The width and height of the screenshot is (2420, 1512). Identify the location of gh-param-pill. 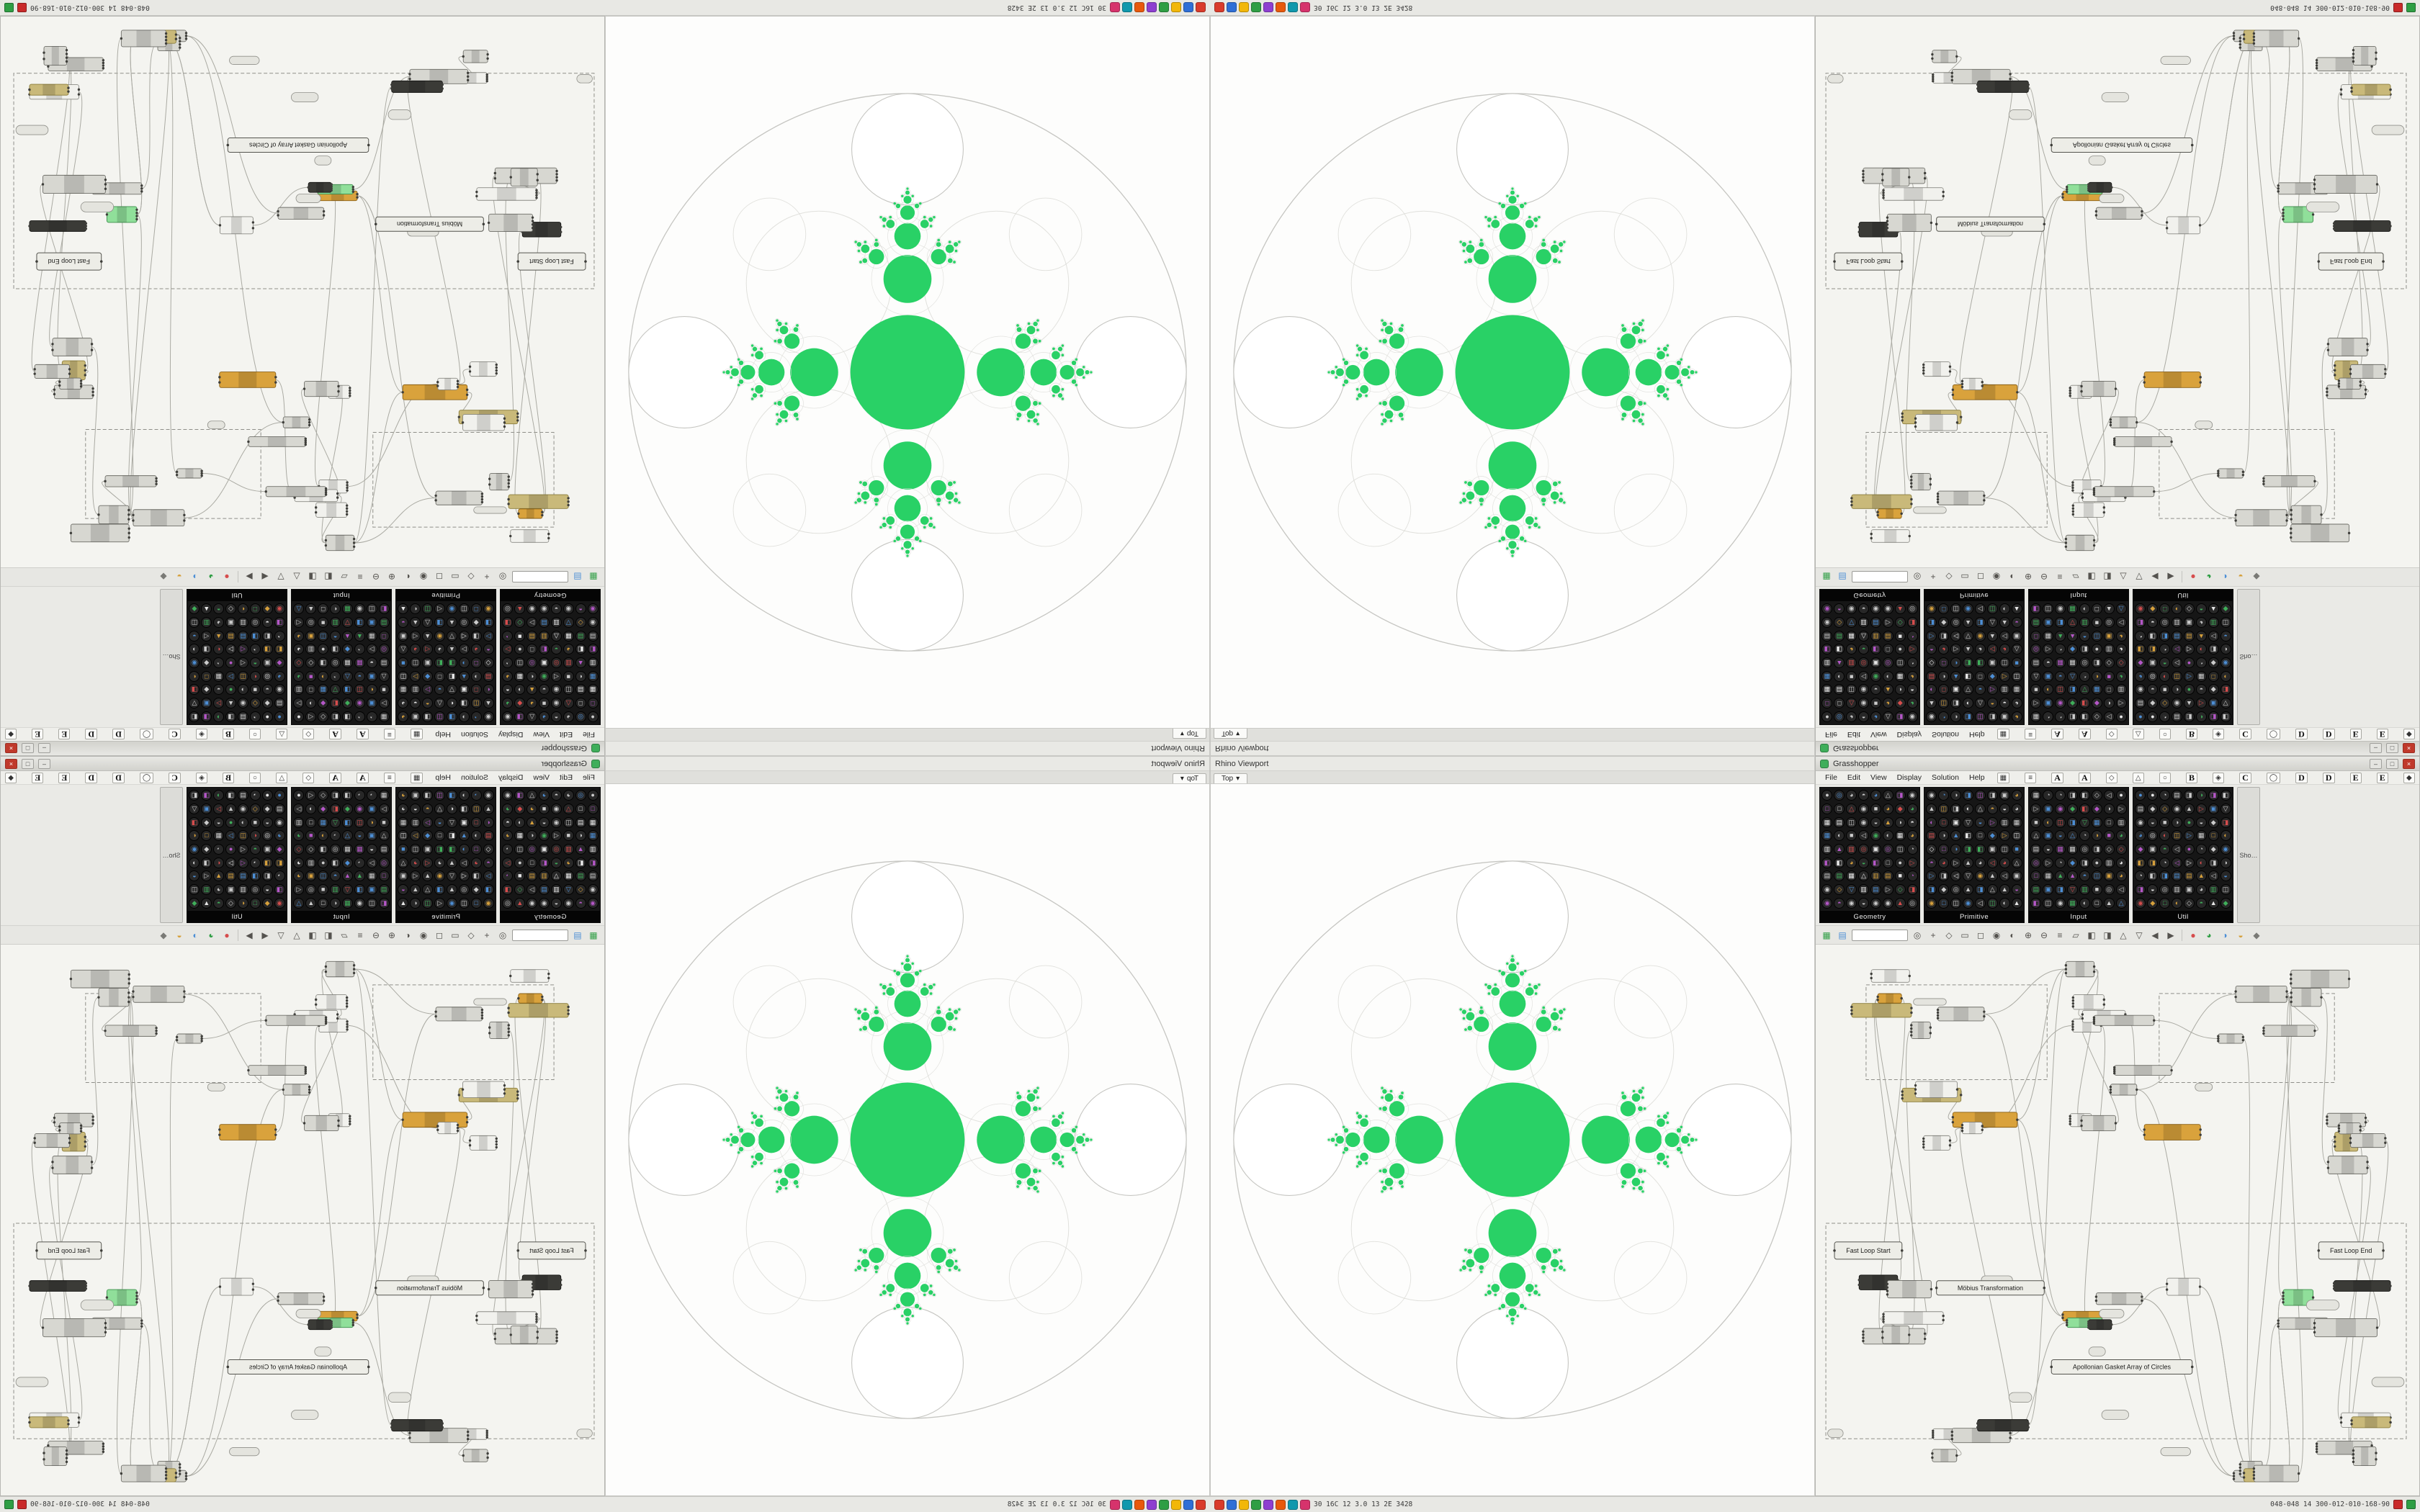
(2388, 1382).